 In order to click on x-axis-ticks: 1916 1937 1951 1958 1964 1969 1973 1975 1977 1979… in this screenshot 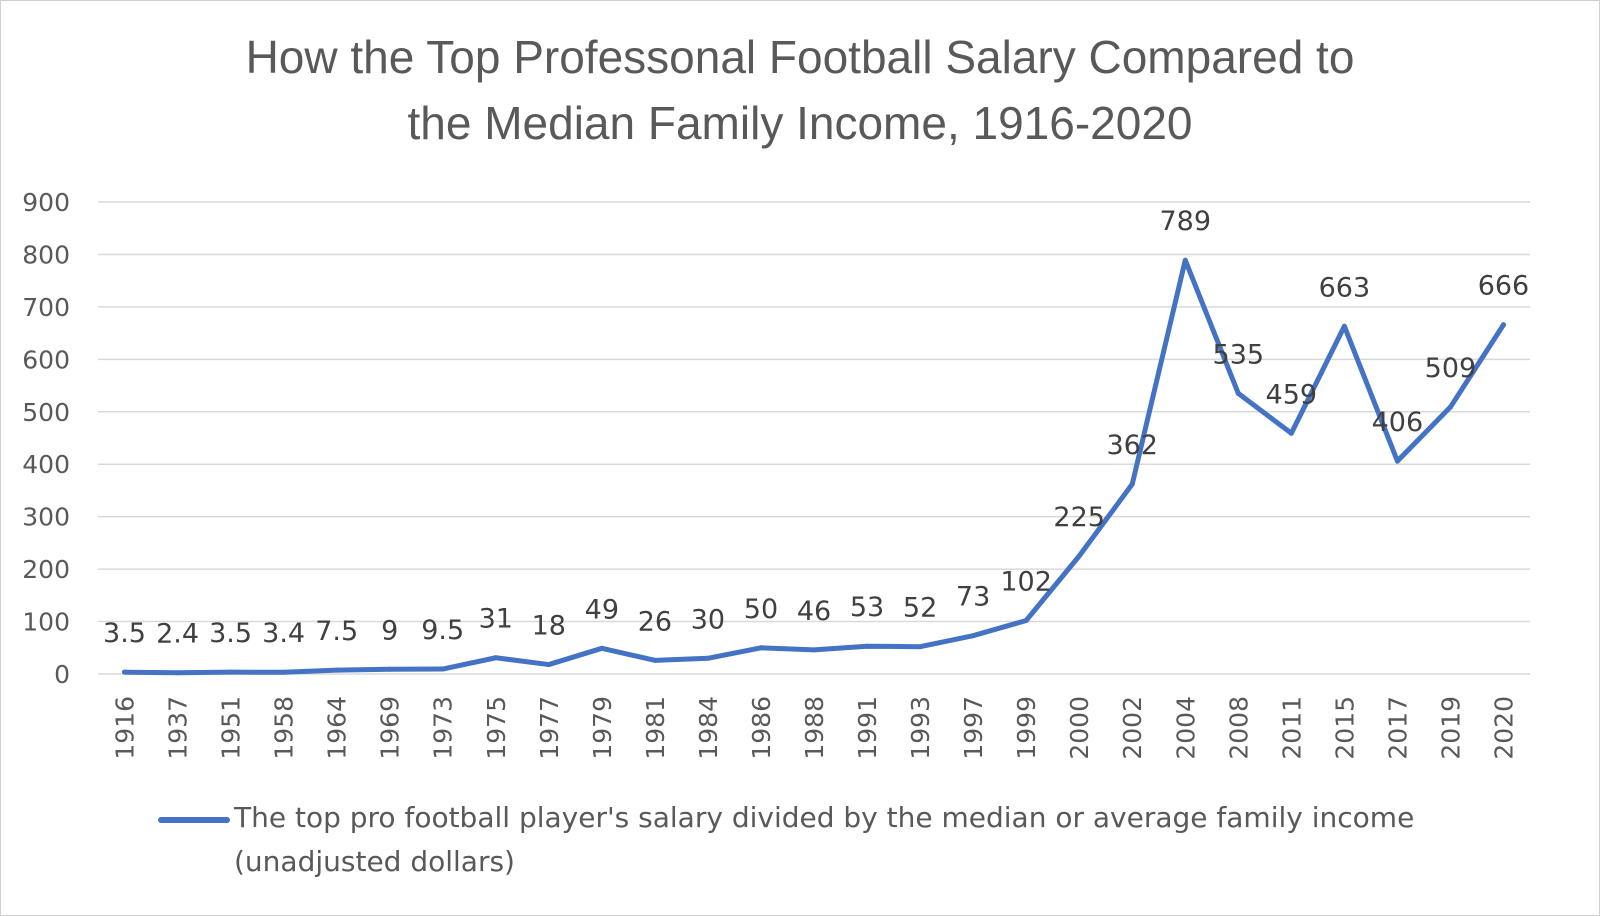, I will do `click(815, 728)`.